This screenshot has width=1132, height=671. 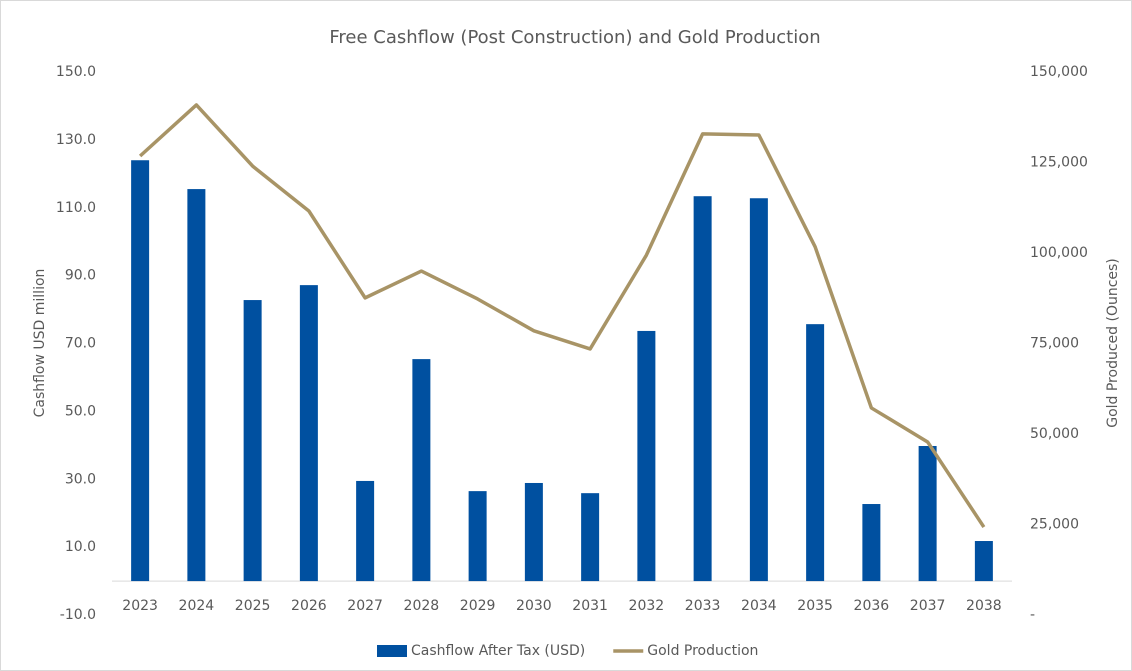 What do you see at coordinates (197, 606) in the screenshot?
I see `x-tick-label: 2024` at bounding box center [197, 606].